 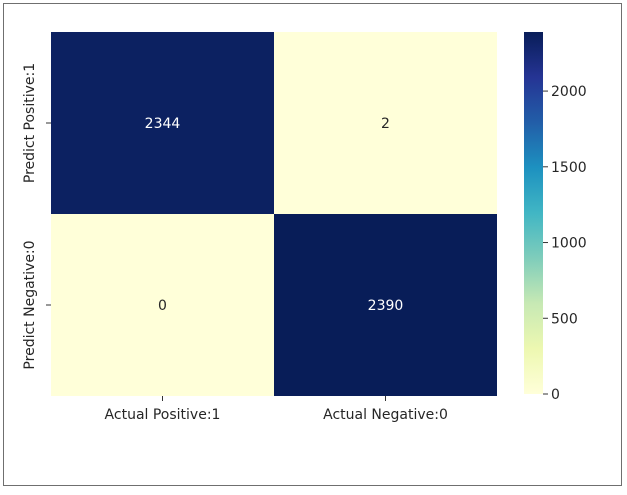 I want to click on cell-value-label: 0, so click(x=162, y=306).